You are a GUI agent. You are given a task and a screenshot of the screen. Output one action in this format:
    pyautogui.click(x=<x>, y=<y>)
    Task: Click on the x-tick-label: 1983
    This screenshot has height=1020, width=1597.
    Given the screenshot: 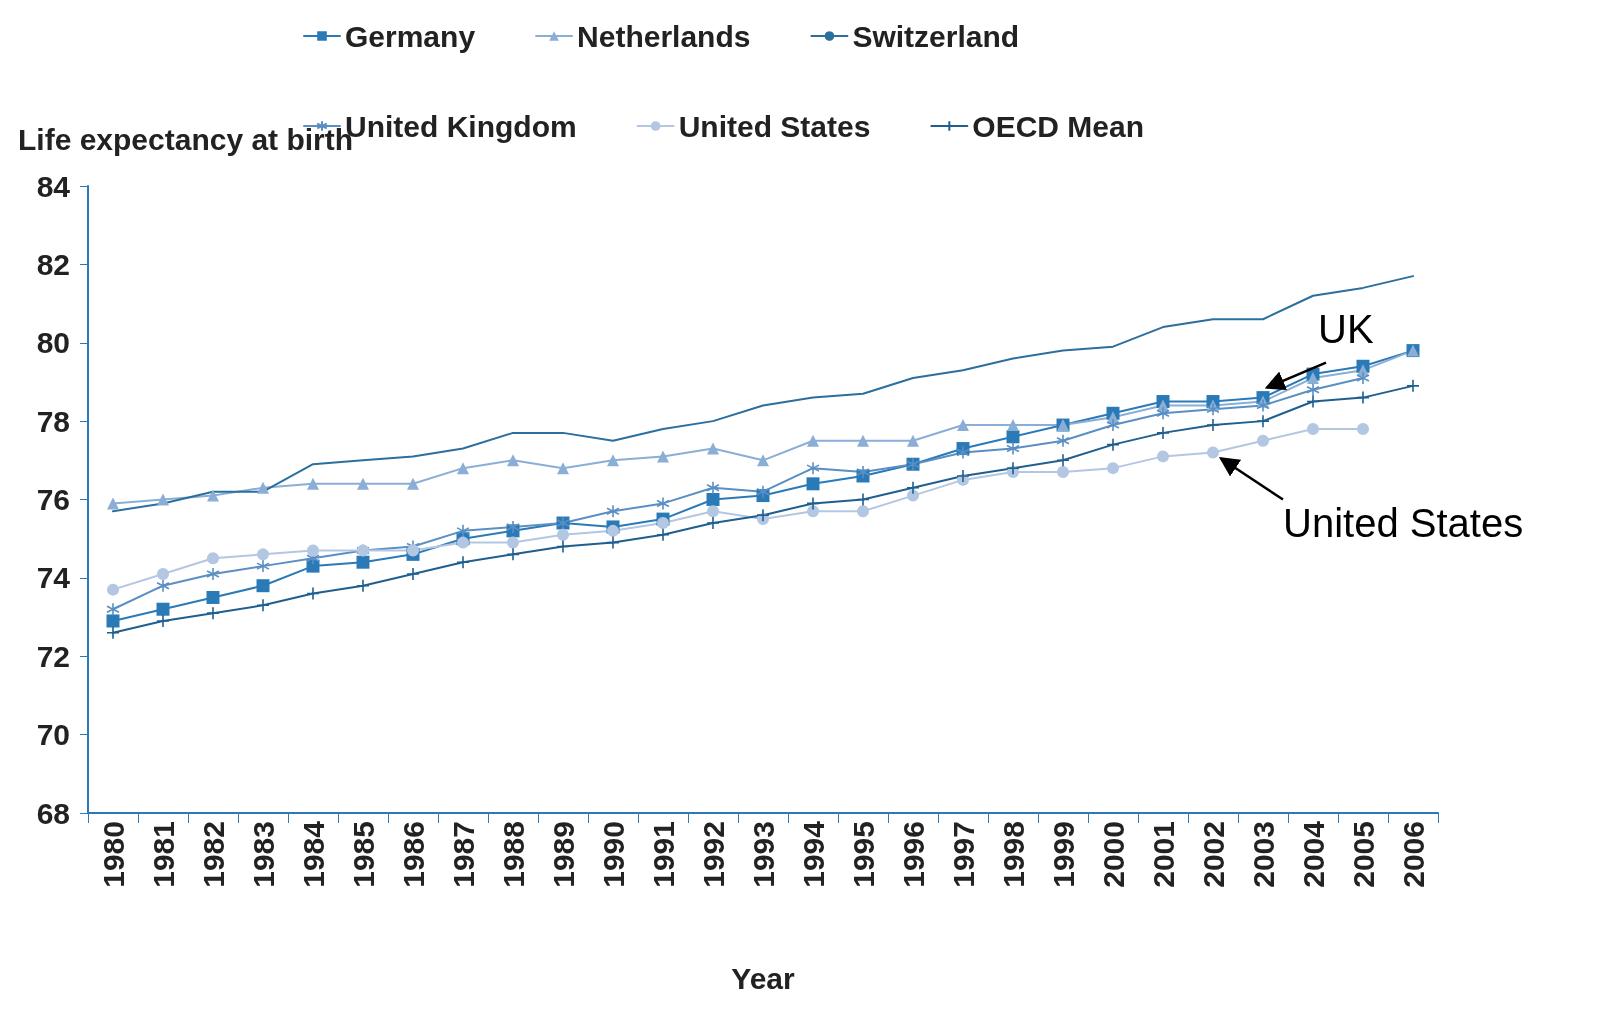 What is the action you would take?
    pyautogui.click(x=263, y=854)
    